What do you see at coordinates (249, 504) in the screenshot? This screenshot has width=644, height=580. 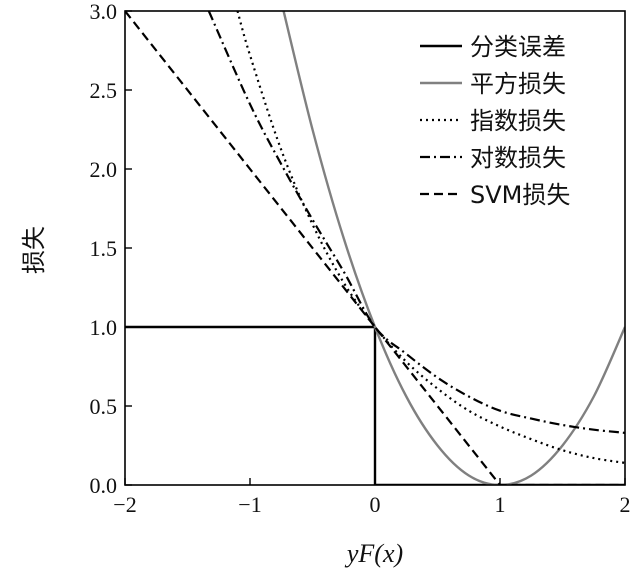 I see `x-tick-label: −1` at bounding box center [249, 504].